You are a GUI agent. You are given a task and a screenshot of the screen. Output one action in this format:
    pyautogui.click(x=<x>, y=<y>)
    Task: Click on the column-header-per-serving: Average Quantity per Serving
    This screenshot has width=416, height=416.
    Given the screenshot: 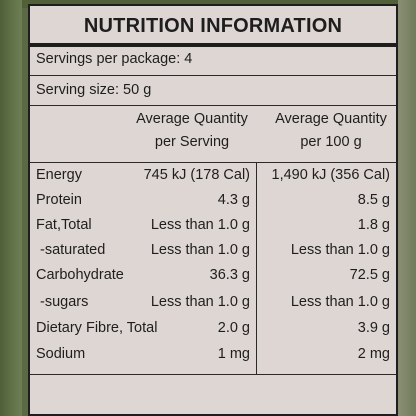 What is the action you would take?
    pyautogui.click(x=192, y=131)
    